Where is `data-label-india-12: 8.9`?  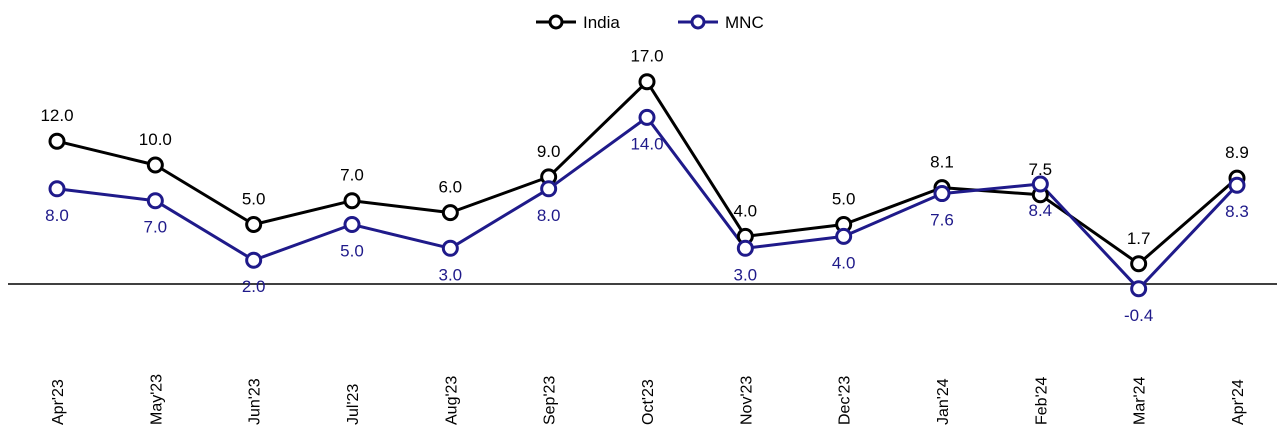
data-label-india-12: 8.9 is located at coordinates (1237, 152).